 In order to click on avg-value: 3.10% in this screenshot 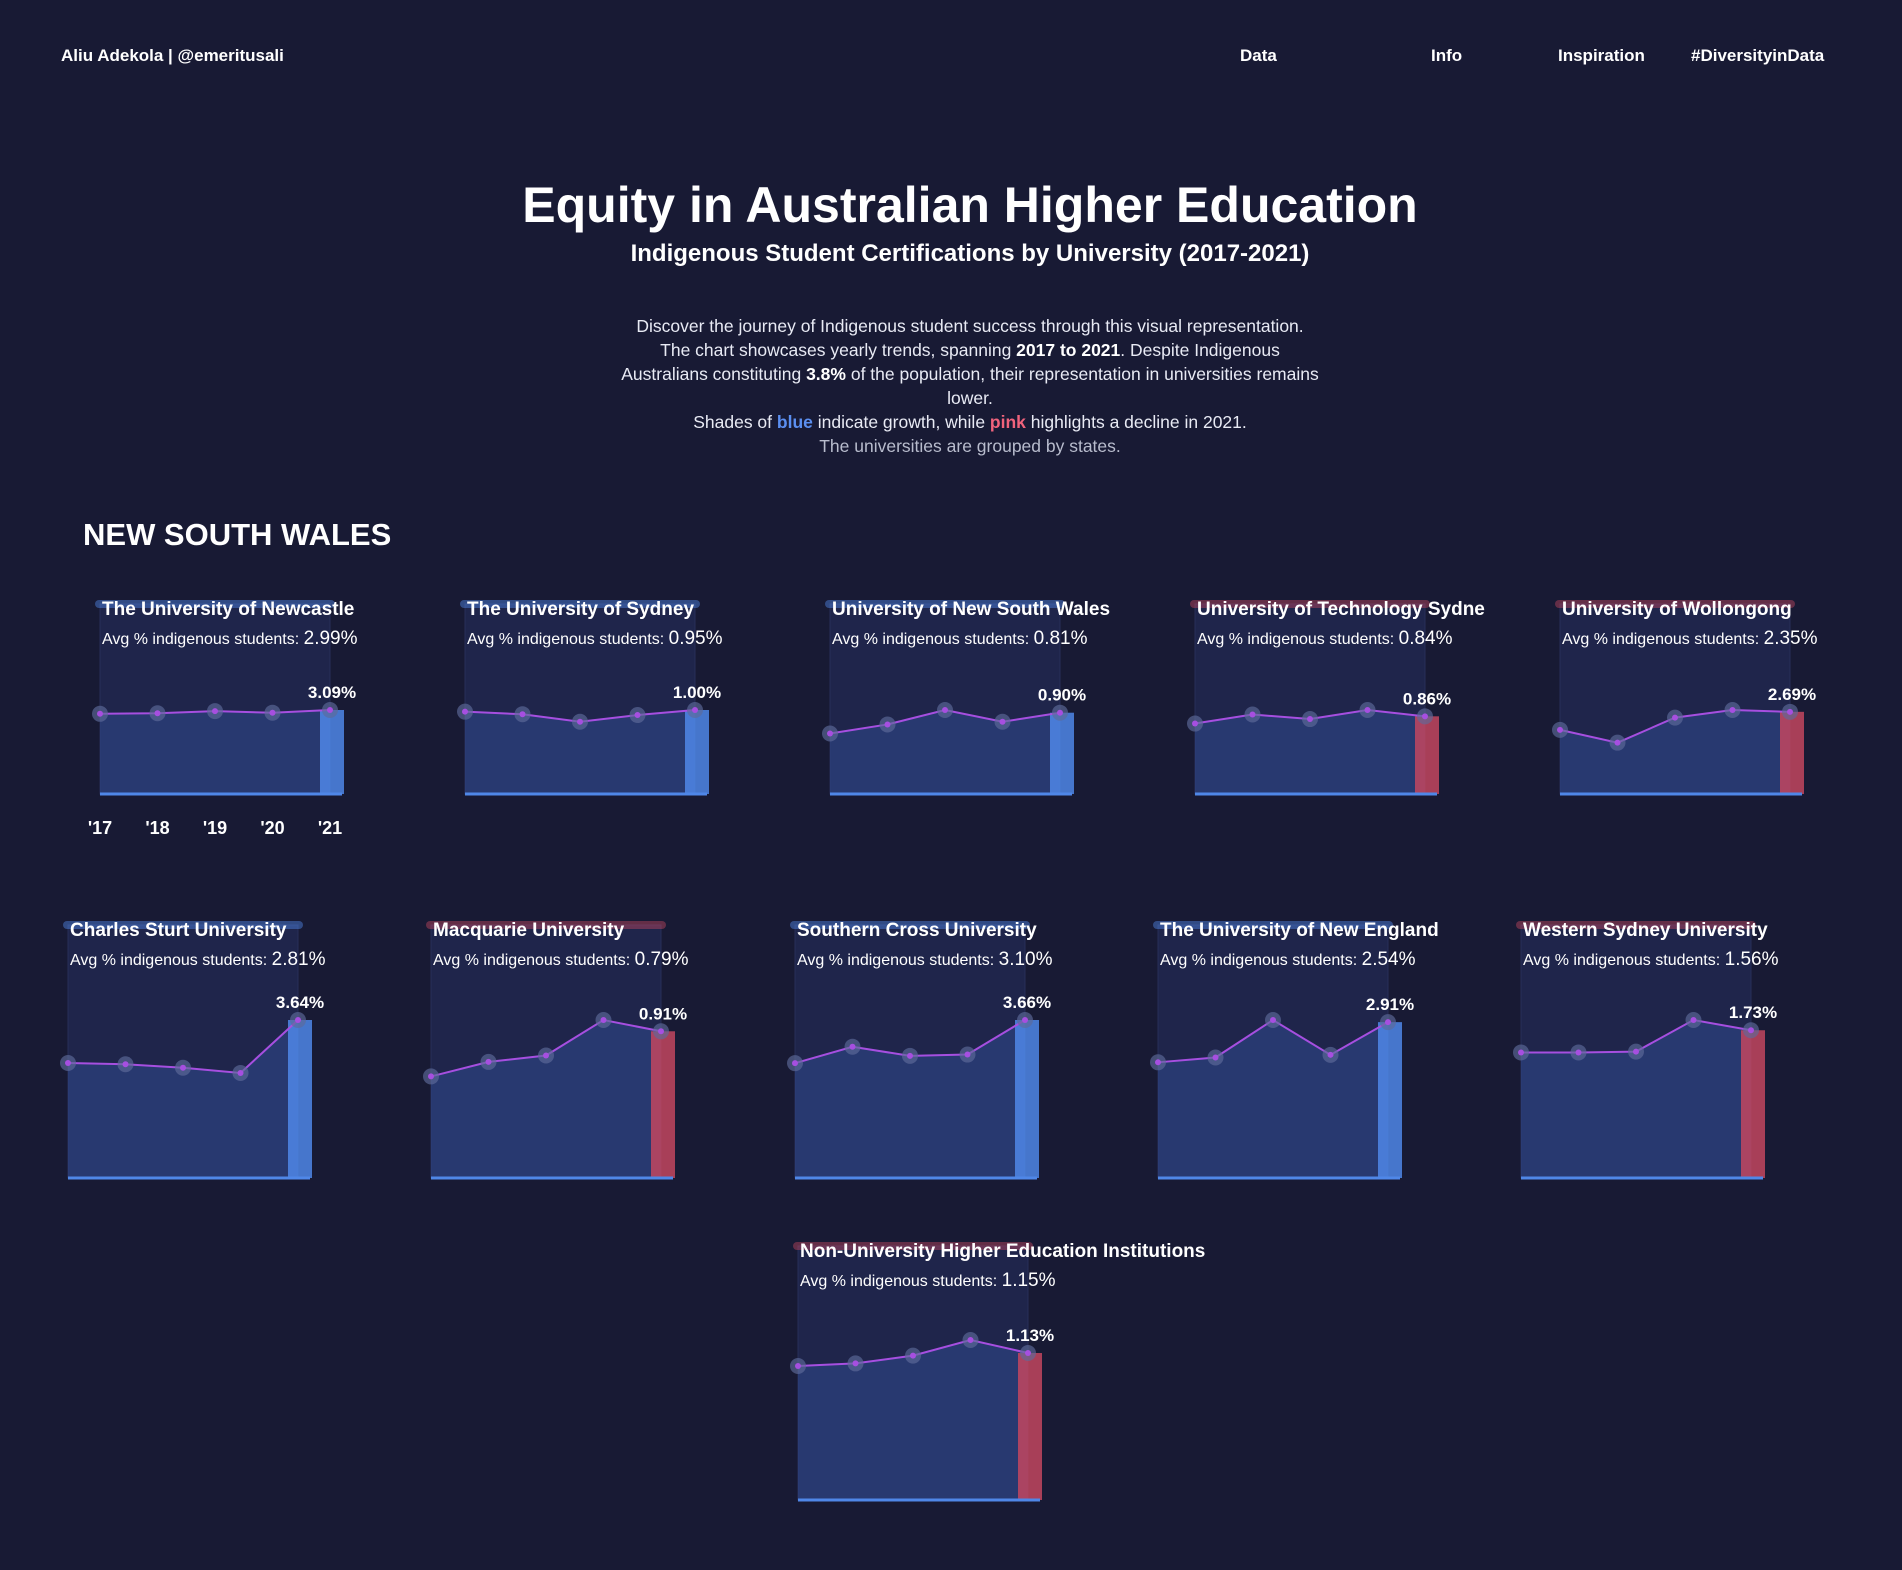, I will do `click(1026, 959)`.